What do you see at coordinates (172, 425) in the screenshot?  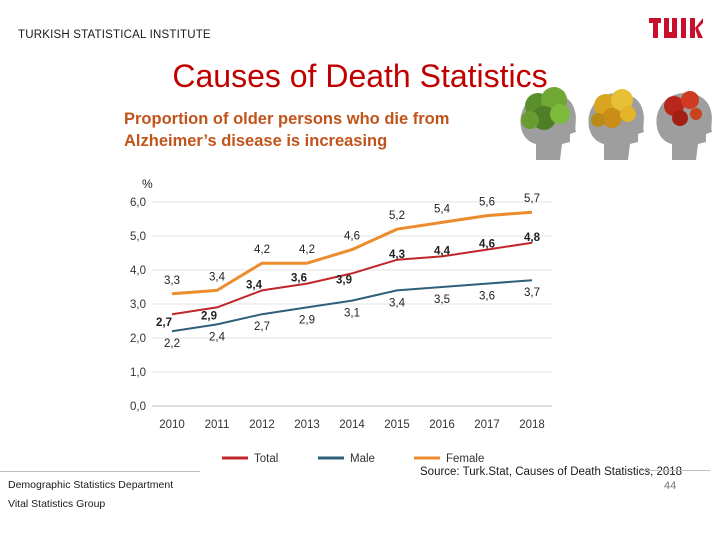 I see `x-tick-label: 2010` at bounding box center [172, 425].